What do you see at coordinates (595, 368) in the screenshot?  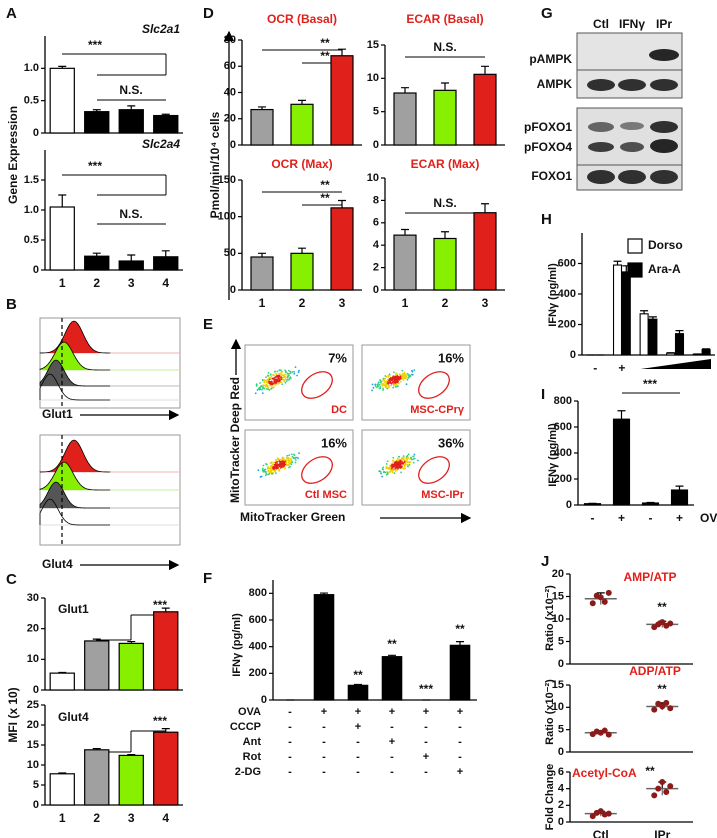 I see `x-tick-label: -` at bounding box center [595, 368].